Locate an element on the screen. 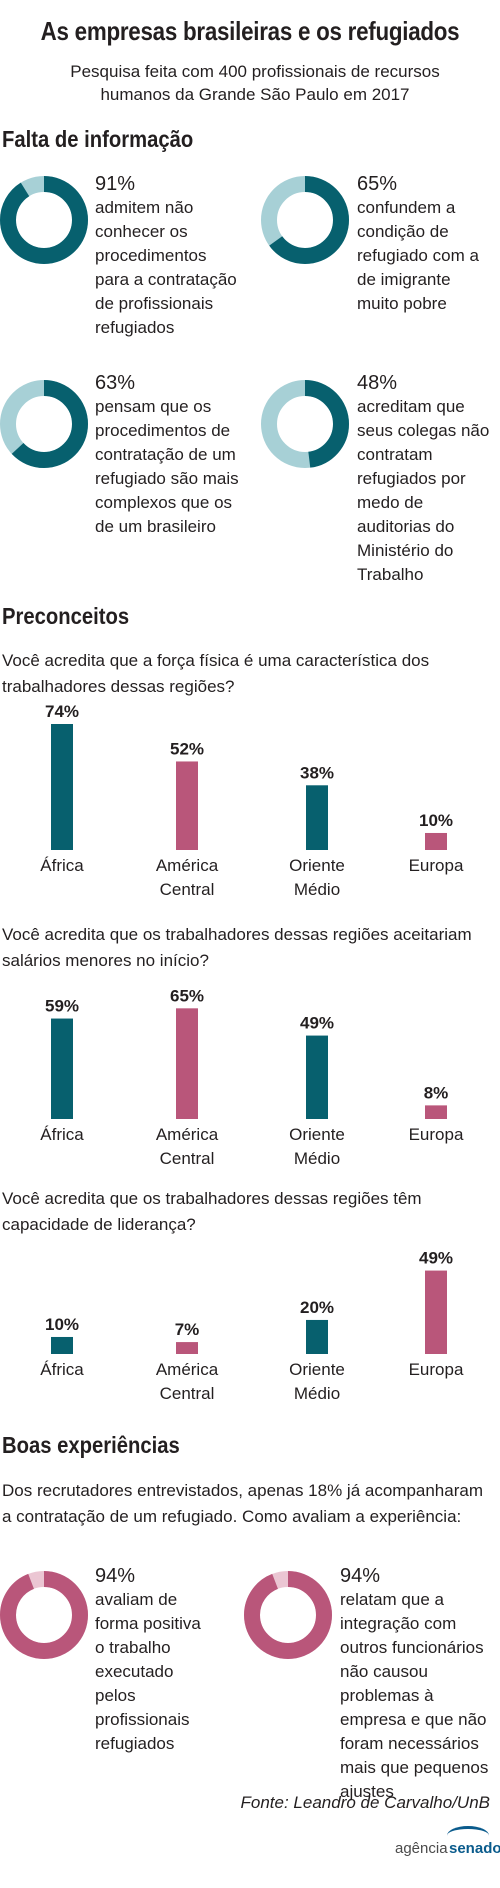 This screenshot has height=1888, width=500. agencia-senado-logo: agência senado is located at coordinates (447, 1853).